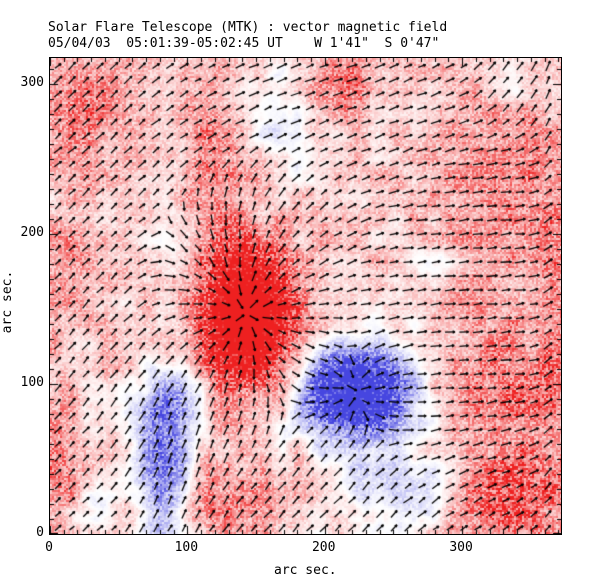  Describe the element at coordinates (32, 382) in the screenshot. I see `y-tick-label: 100` at that location.